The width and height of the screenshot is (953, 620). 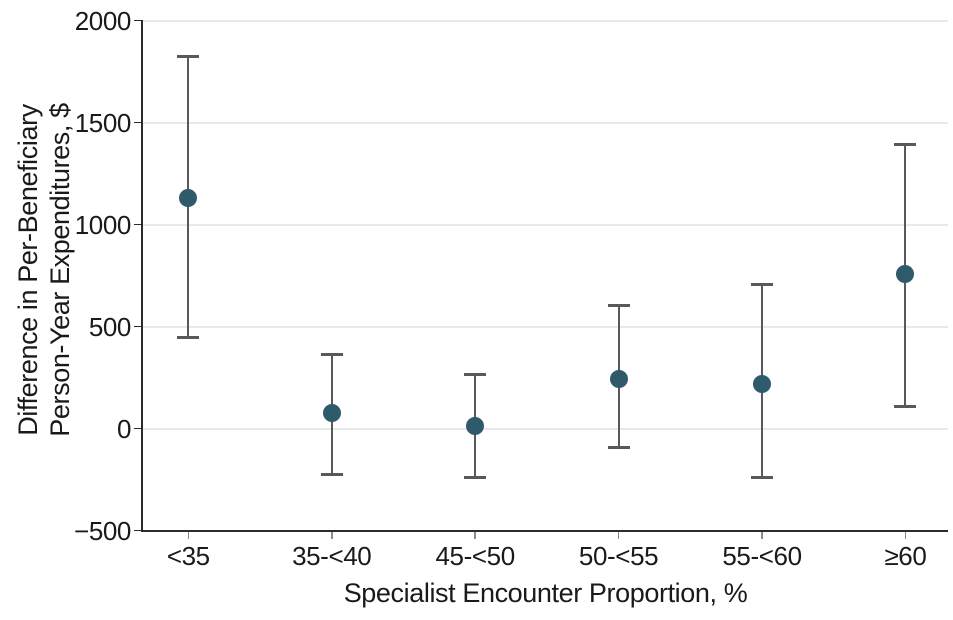 I want to click on x-tick-label: 55-<60, so click(x=762, y=555).